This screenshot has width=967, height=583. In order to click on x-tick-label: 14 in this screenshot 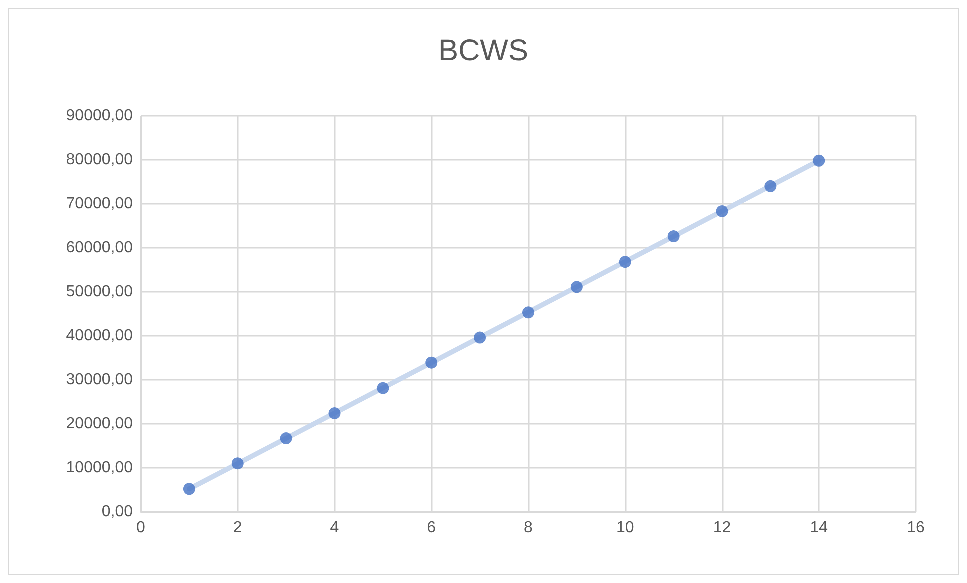, I will do `click(819, 528)`.